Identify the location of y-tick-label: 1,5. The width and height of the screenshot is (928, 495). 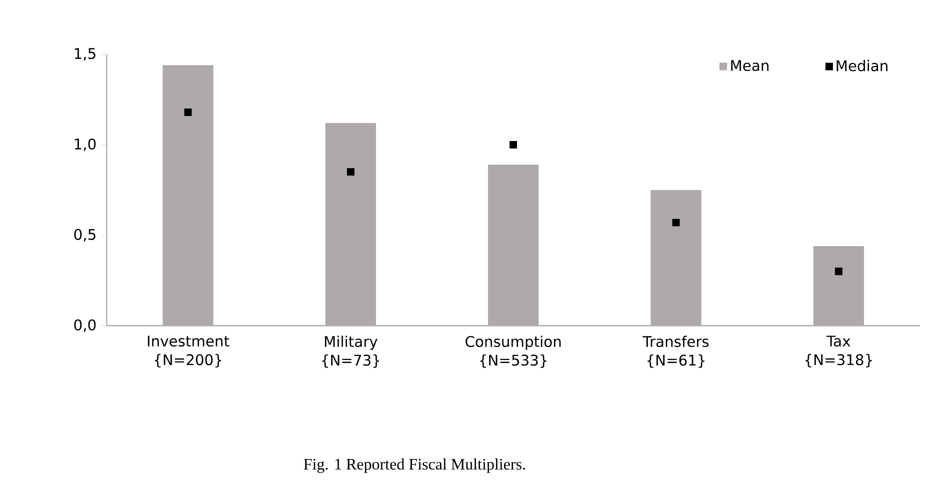
(85, 54).